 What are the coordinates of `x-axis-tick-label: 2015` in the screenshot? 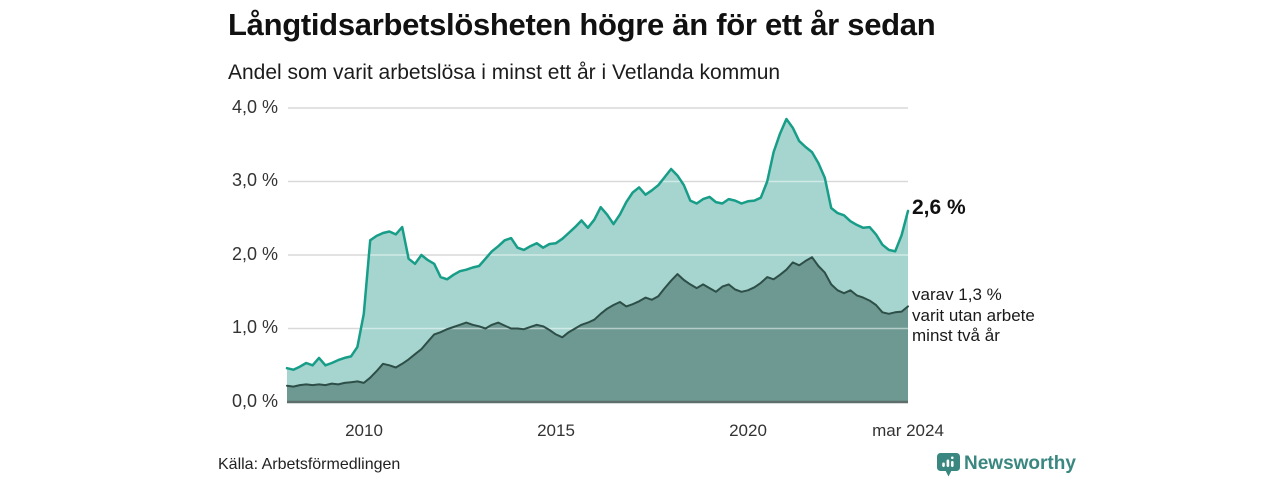 It's located at (556, 430).